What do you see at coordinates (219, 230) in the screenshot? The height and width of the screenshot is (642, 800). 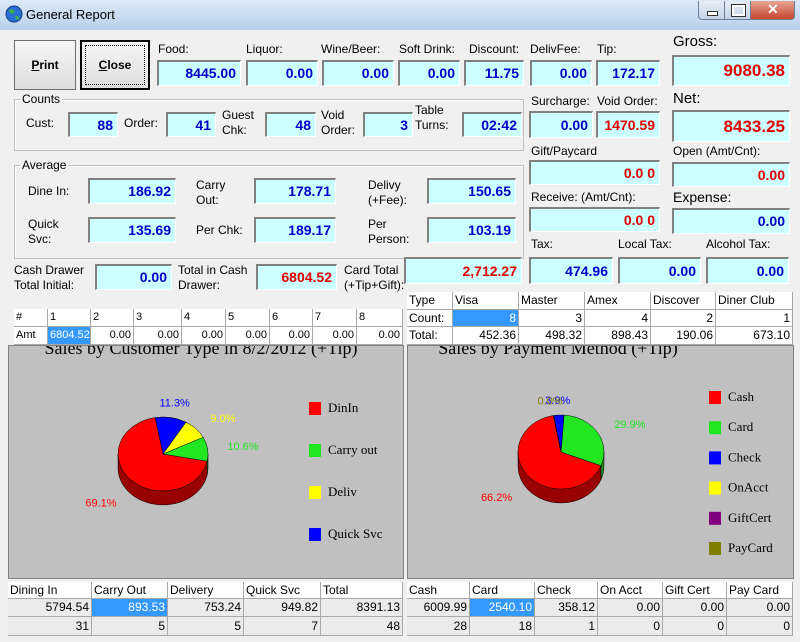 I see `field-label: Per Chk:` at bounding box center [219, 230].